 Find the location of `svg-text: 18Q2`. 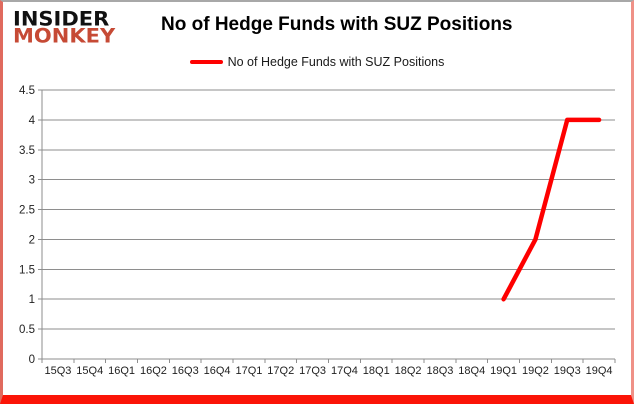

svg-text: 18Q2 is located at coordinates (408, 371).